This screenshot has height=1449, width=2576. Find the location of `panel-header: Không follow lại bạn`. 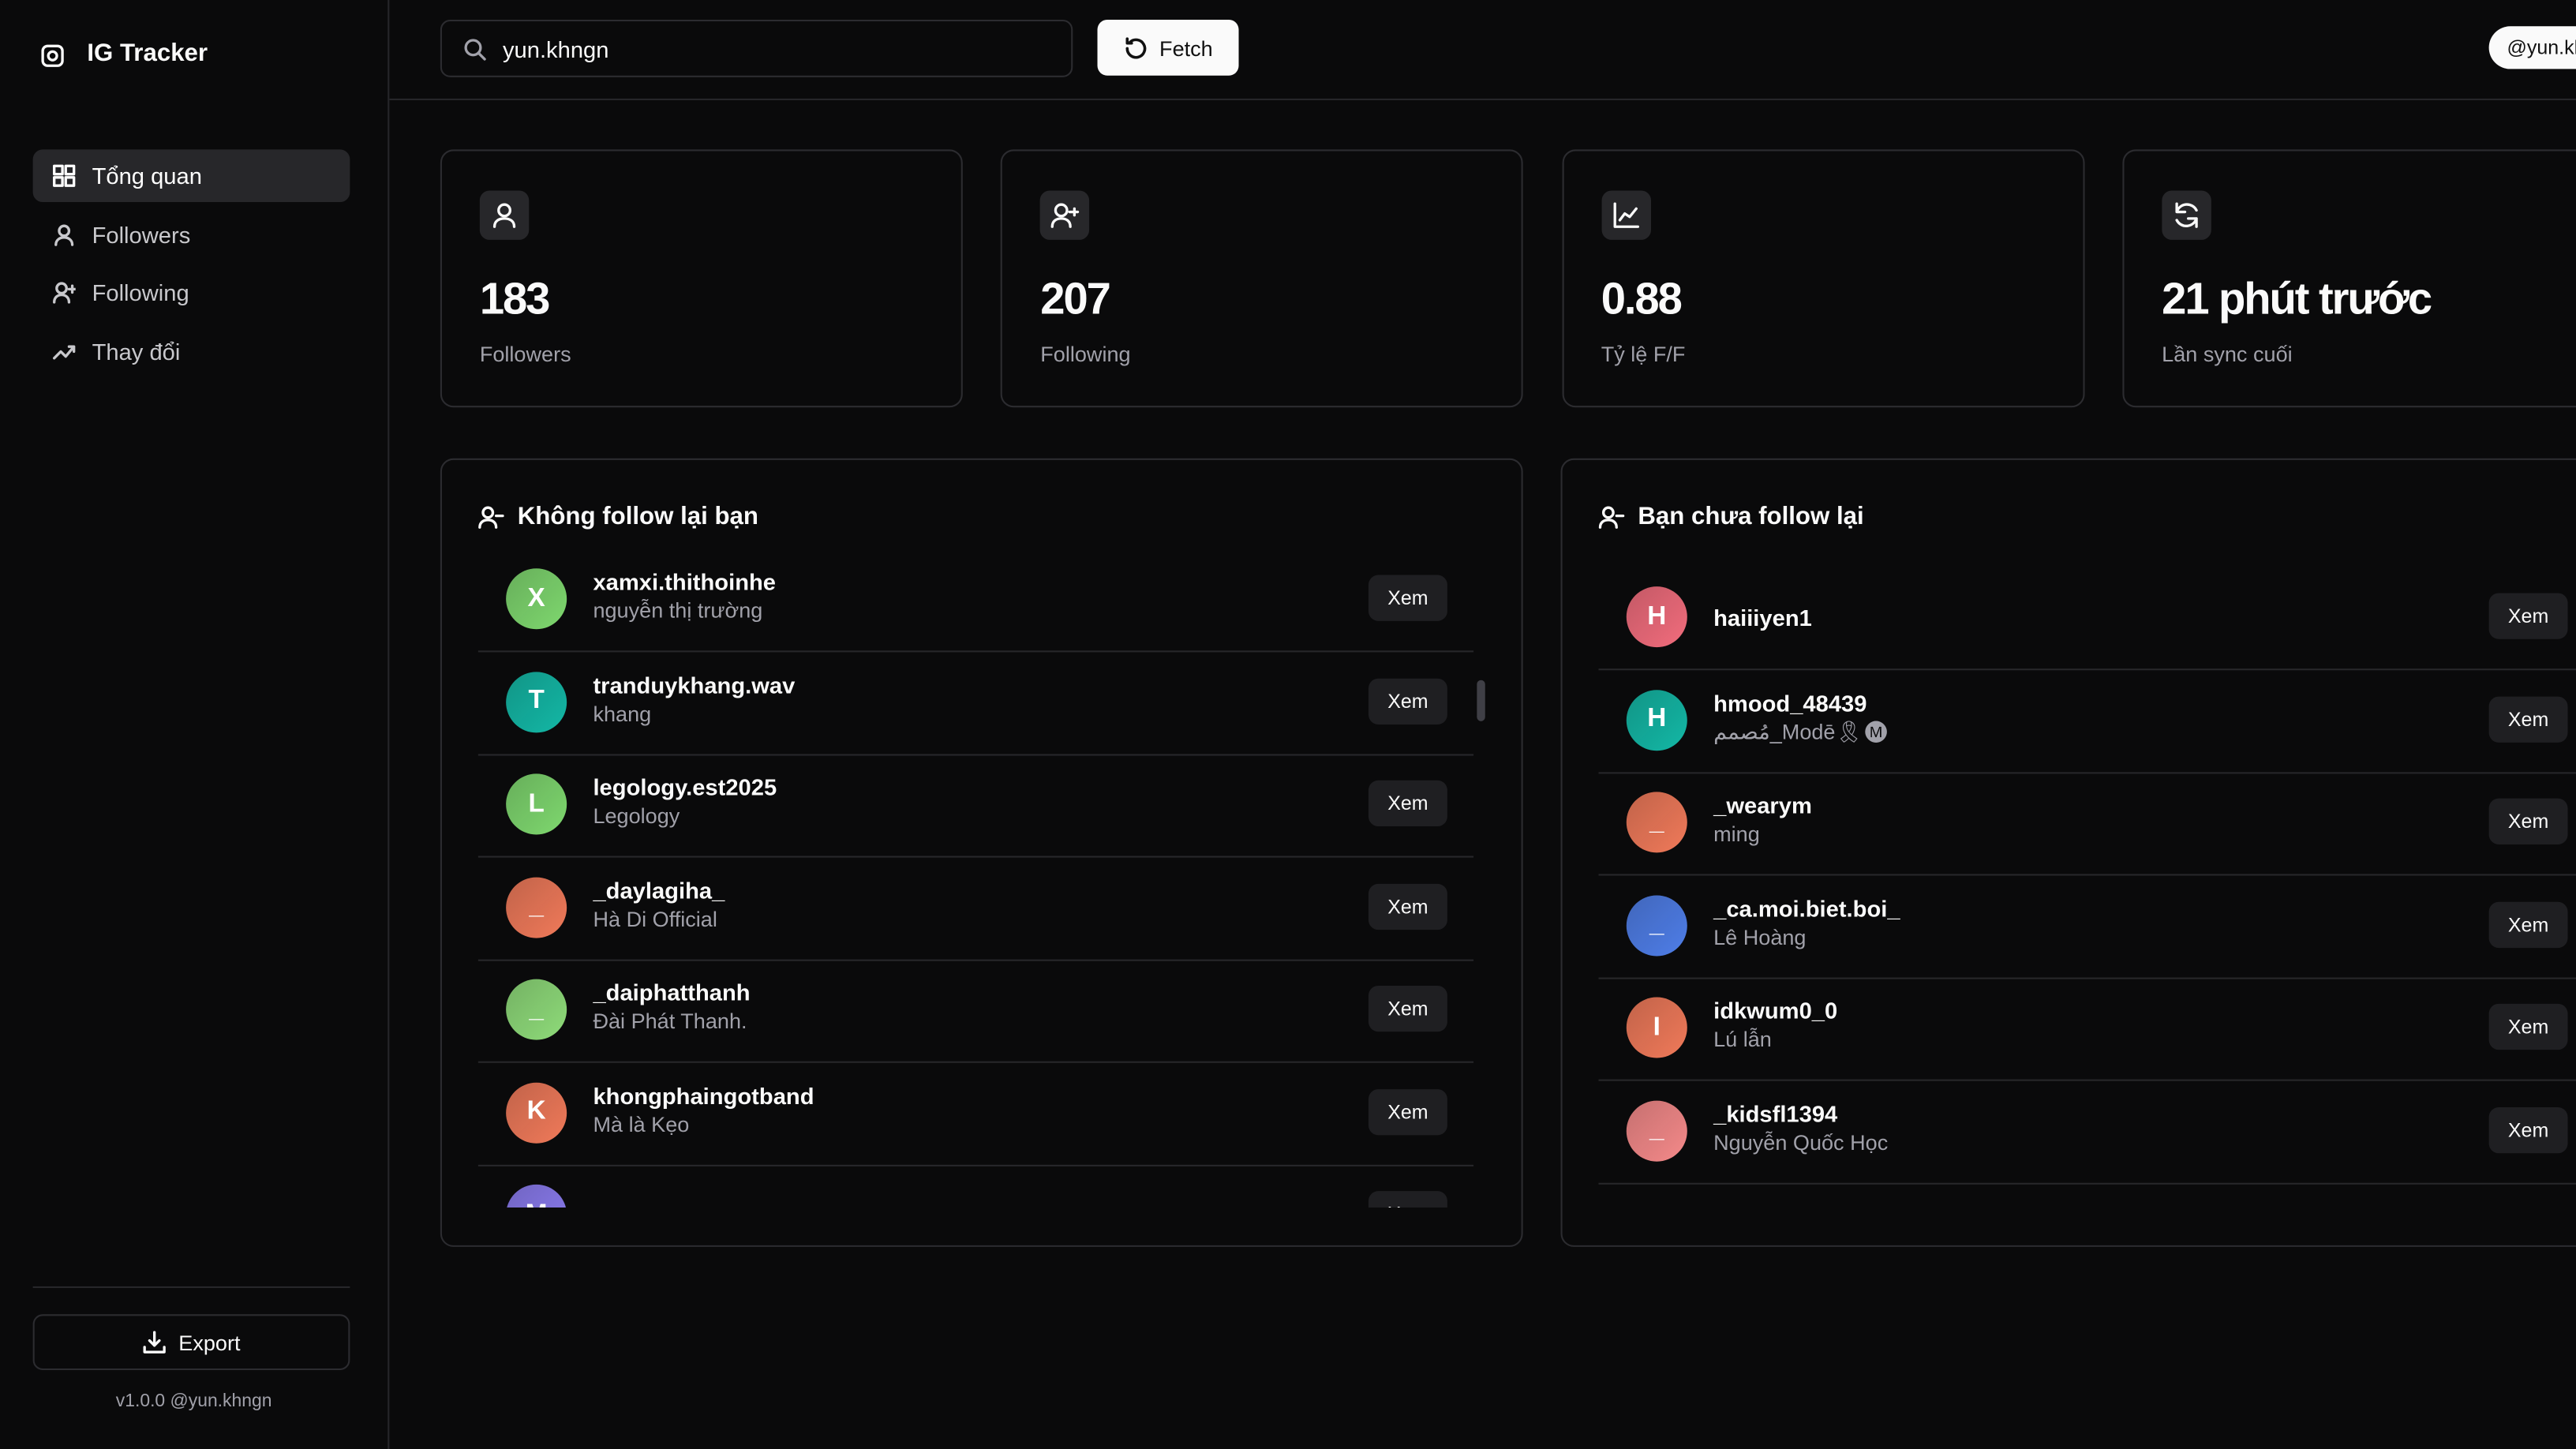

panel-header: Không follow lại bạn is located at coordinates (618, 516).